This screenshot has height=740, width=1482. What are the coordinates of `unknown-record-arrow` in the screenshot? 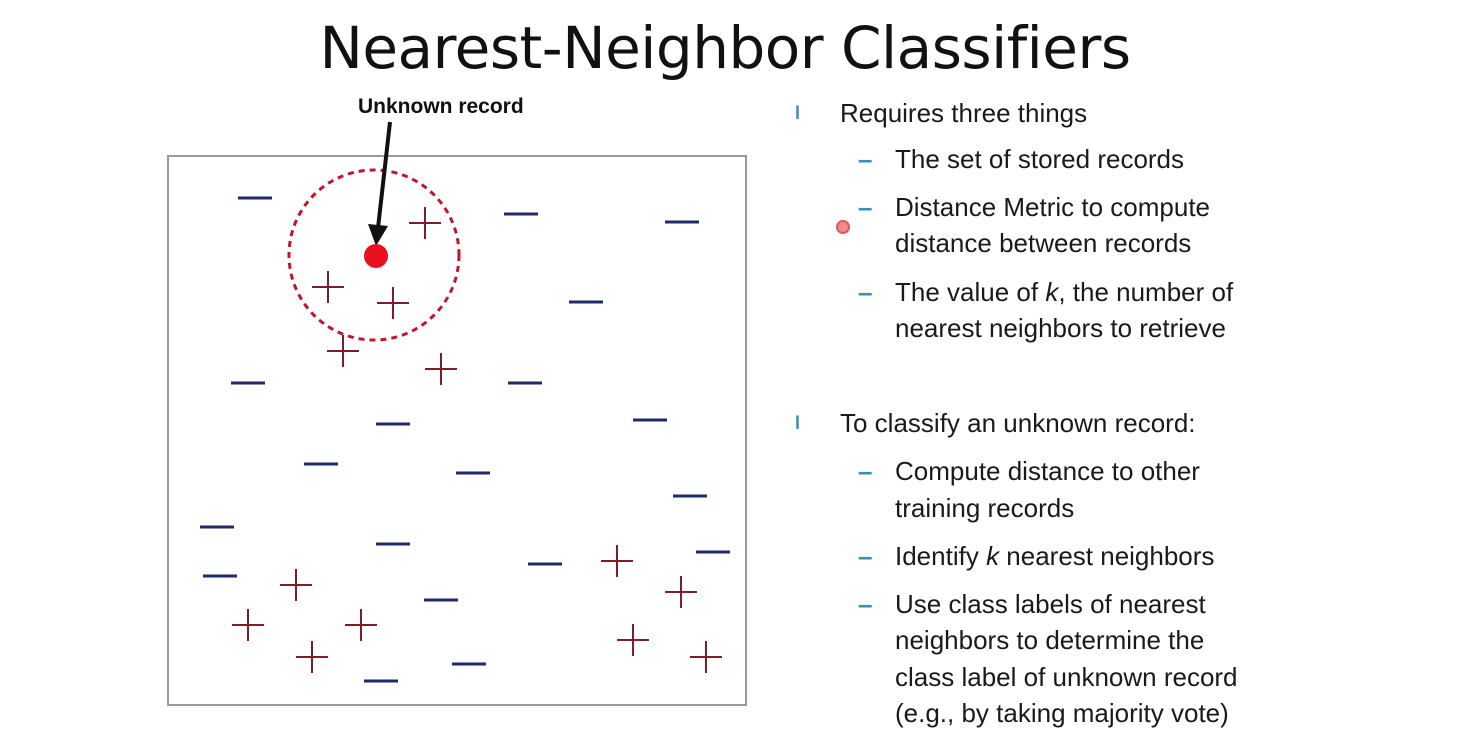 It's located at (384, 175).